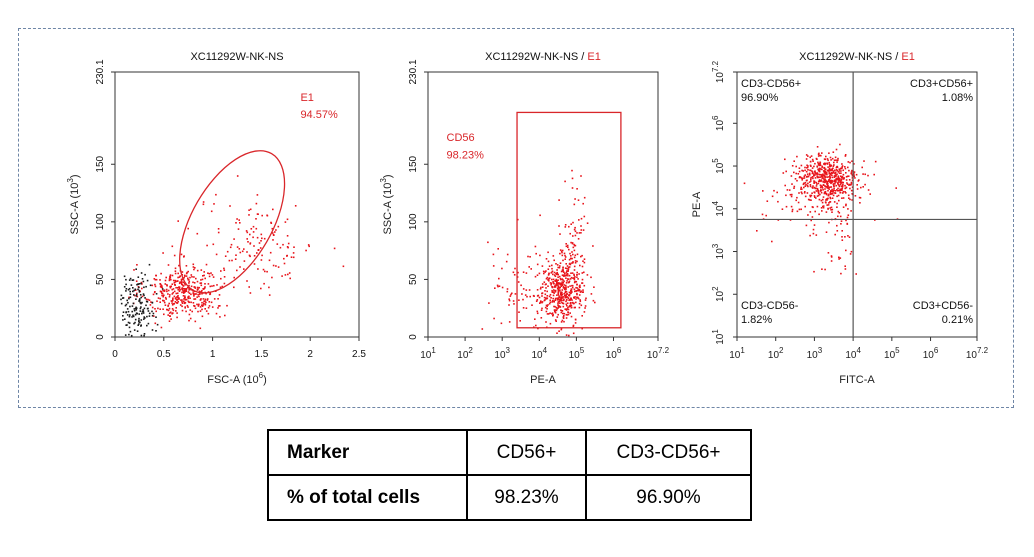 The image size is (1034, 557). What do you see at coordinates (236, 378) in the screenshot?
I see `x-axis-label: FSC-A (106)` at bounding box center [236, 378].